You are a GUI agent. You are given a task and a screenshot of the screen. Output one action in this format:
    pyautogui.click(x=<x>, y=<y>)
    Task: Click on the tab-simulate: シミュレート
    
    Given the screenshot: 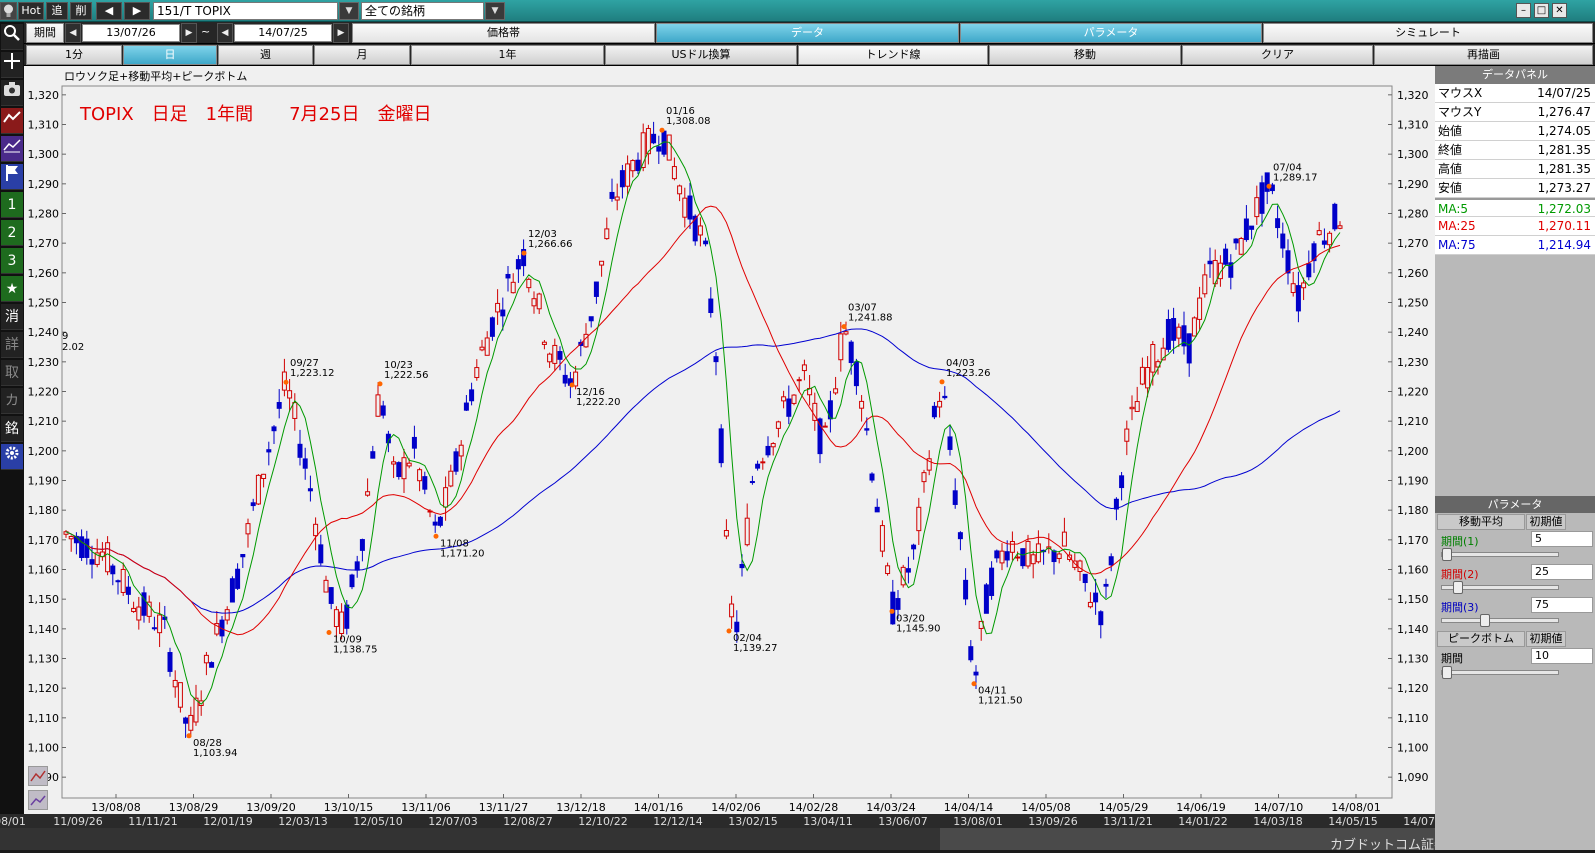 What is the action you would take?
    pyautogui.click(x=1428, y=33)
    